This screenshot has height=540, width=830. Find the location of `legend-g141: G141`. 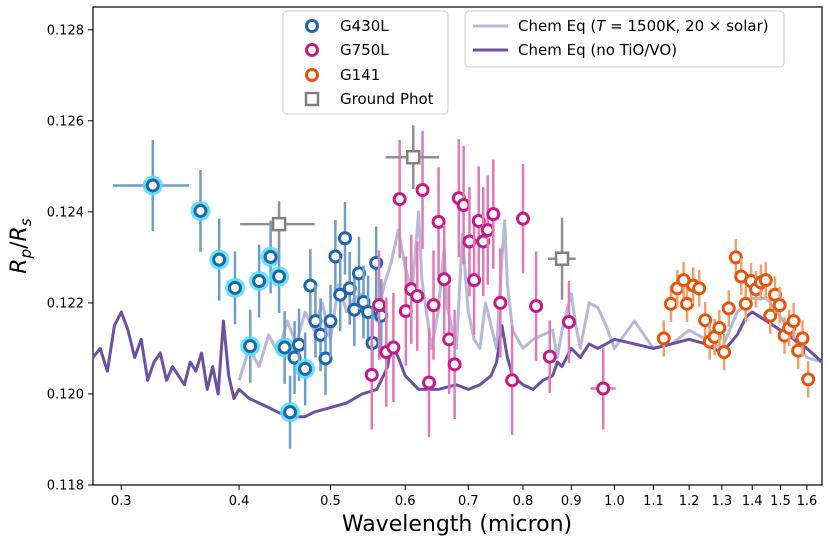

legend-g141: G141 is located at coordinates (342, 75).